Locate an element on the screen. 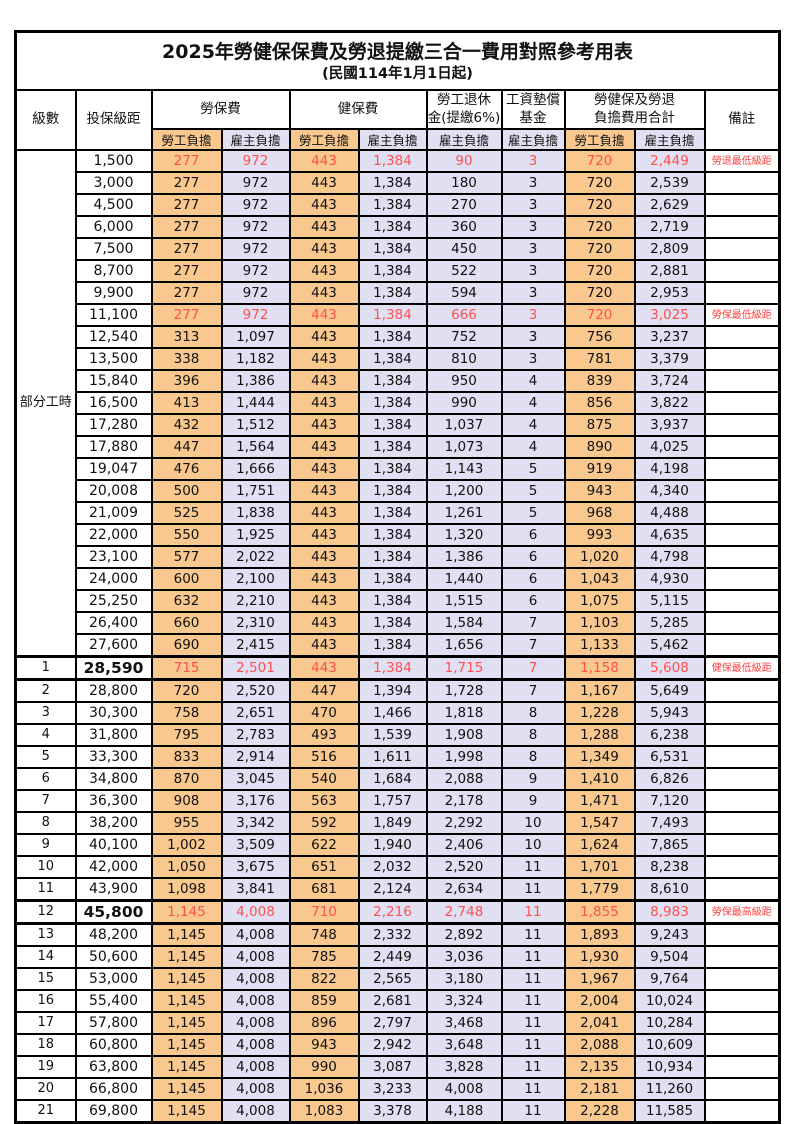 This screenshot has height=1124, width=791. header-labor-employer: 雇主負擔 is located at coordinates (255, 139).